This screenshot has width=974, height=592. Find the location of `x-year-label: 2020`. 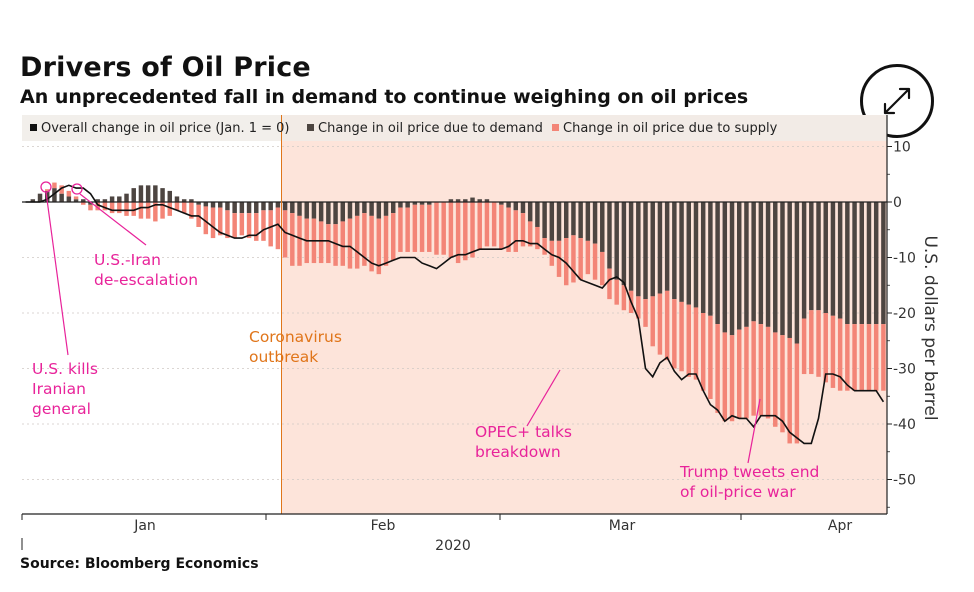

x-year-label: 2020 is located at coordinates (453, 546).